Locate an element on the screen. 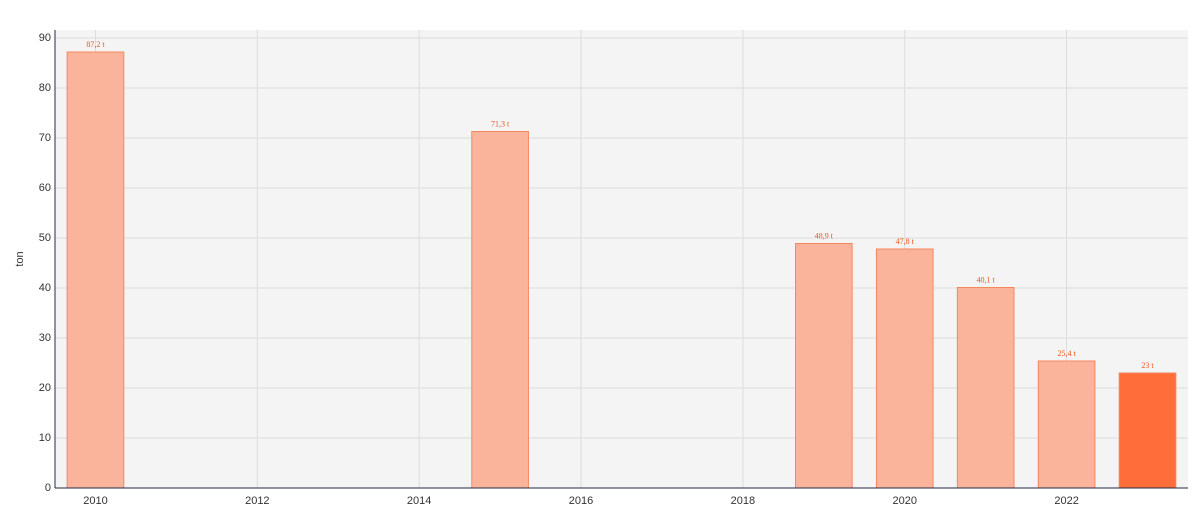 The image size is (1200, 520). value-label: 25,4 t is located at coordinates (1066, 353).